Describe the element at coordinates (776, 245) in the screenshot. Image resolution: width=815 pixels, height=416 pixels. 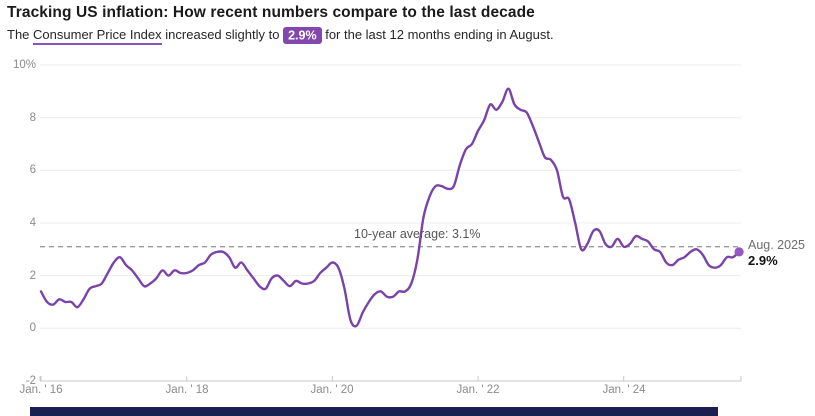
I see `endpoint-date-label: Aug. 2025` at that location.